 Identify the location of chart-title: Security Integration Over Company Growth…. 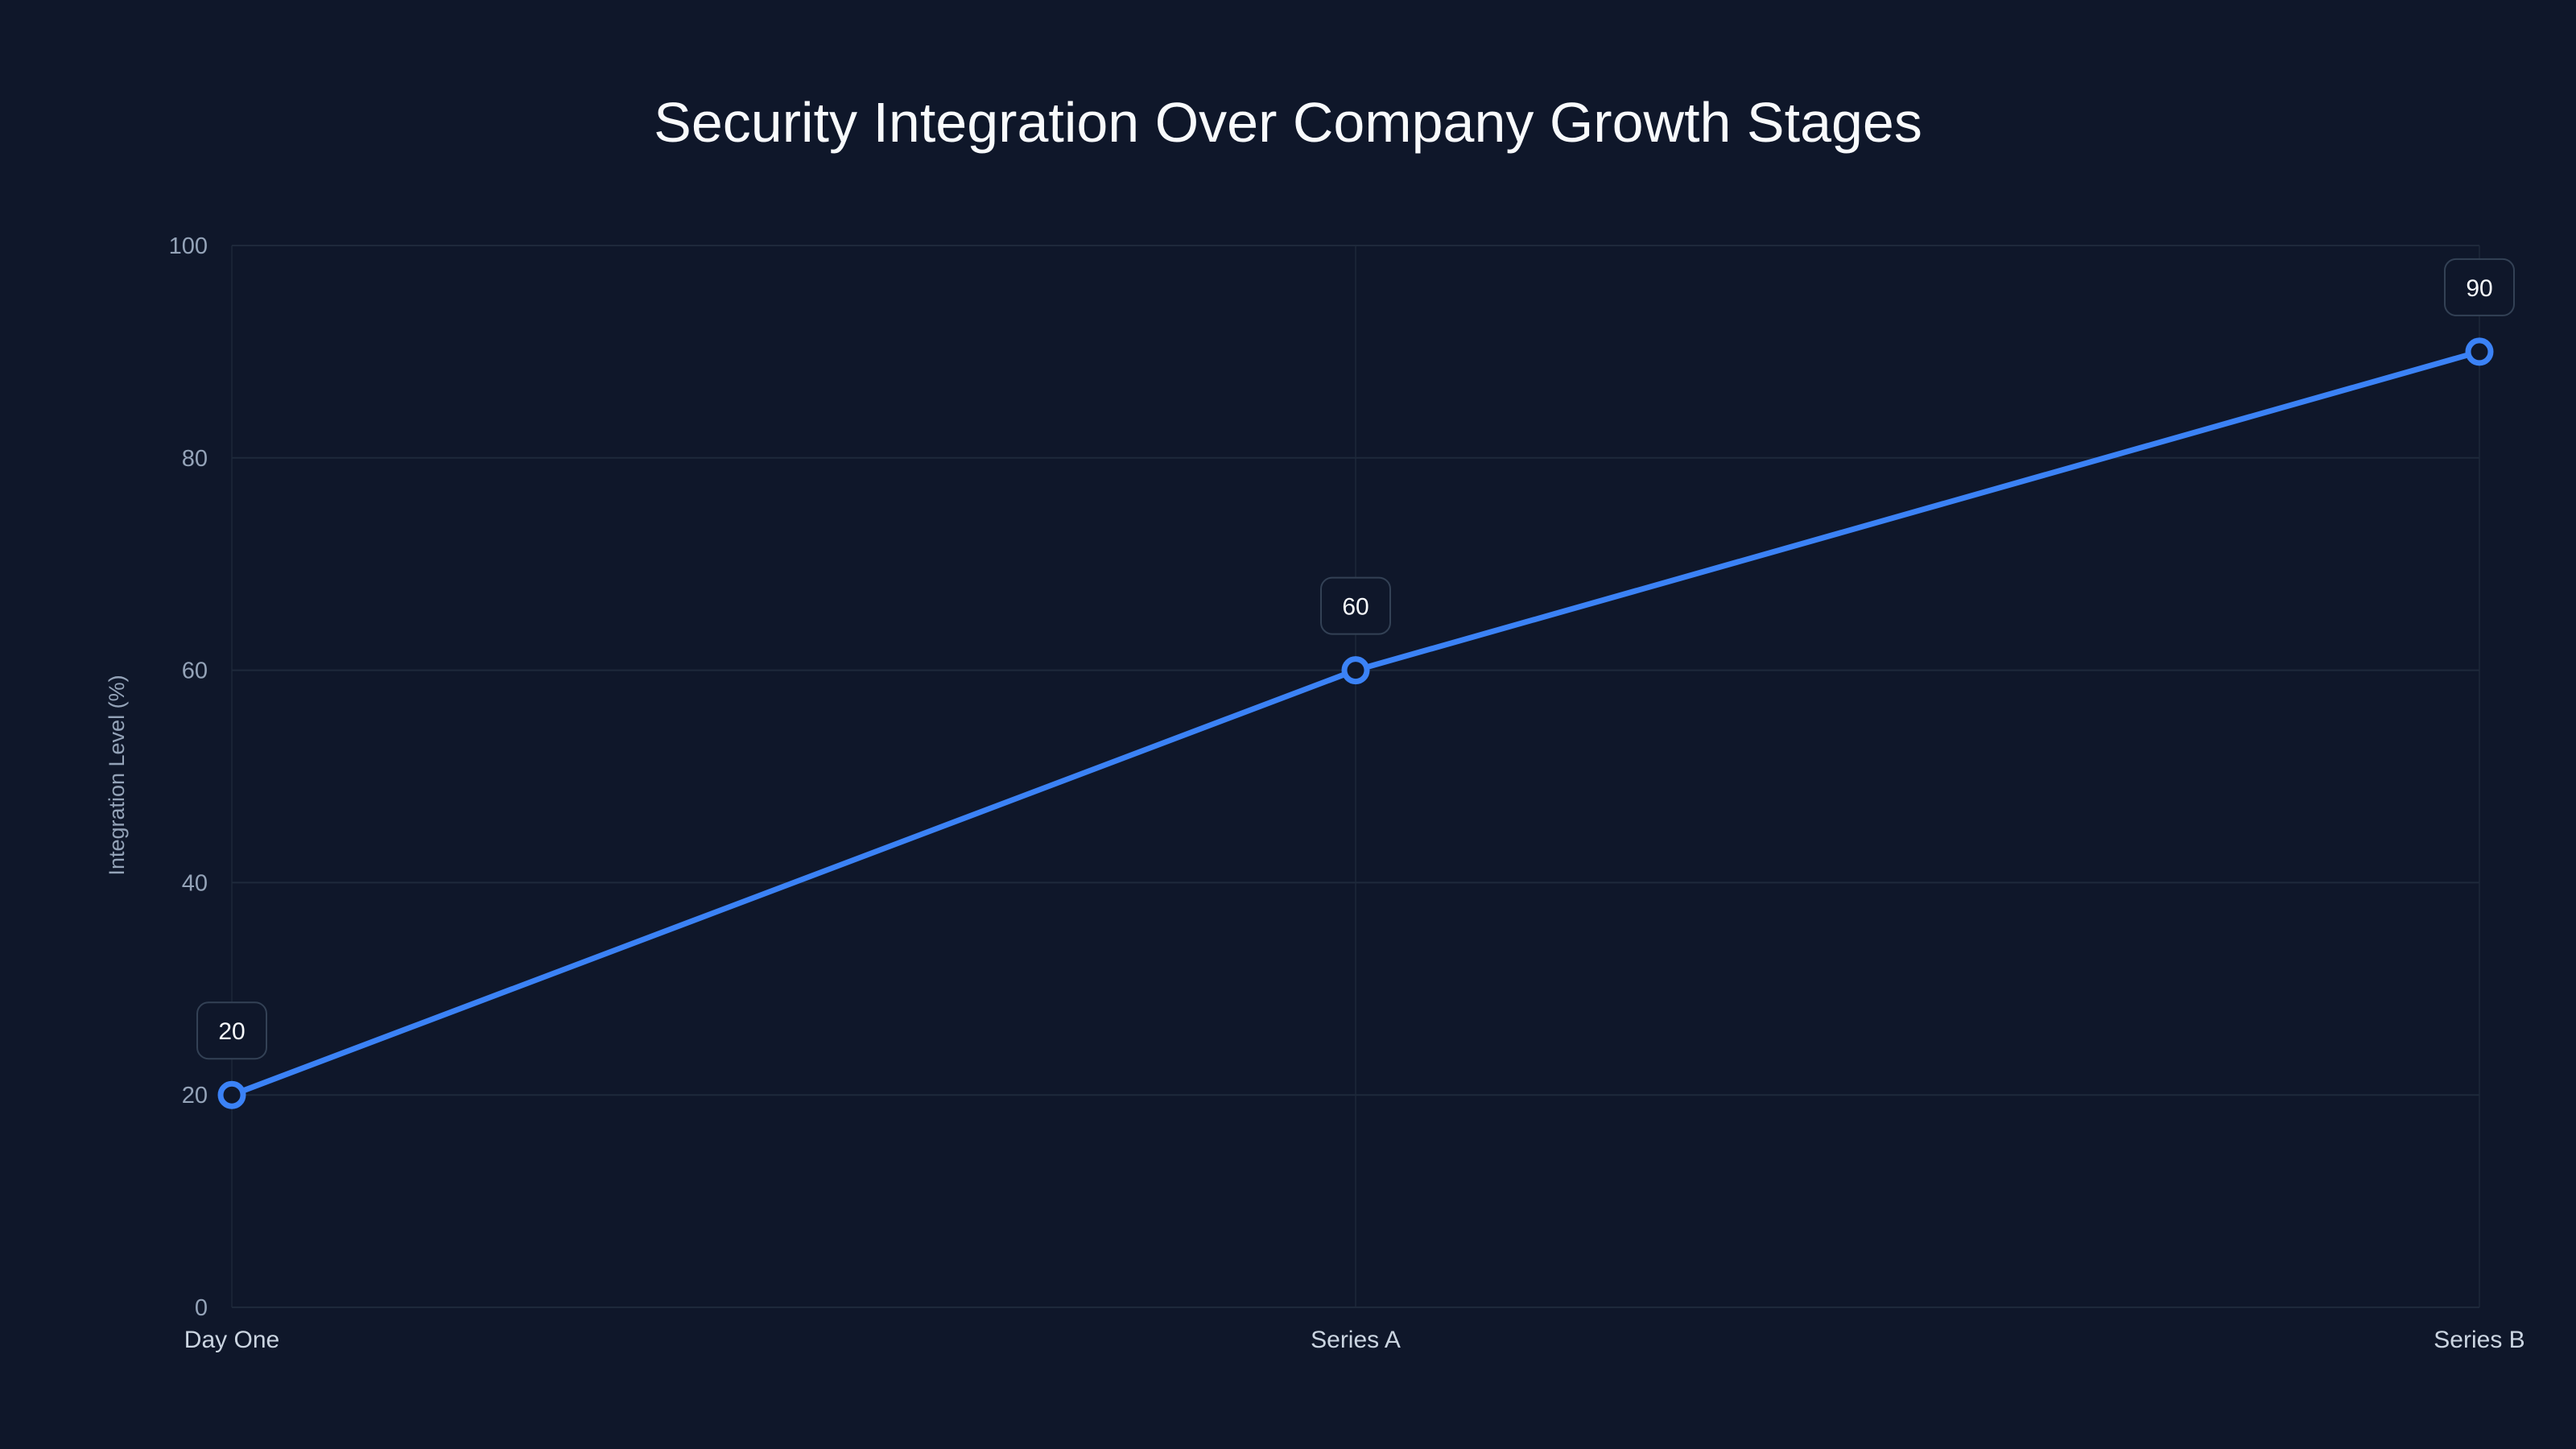
(1288, 122).